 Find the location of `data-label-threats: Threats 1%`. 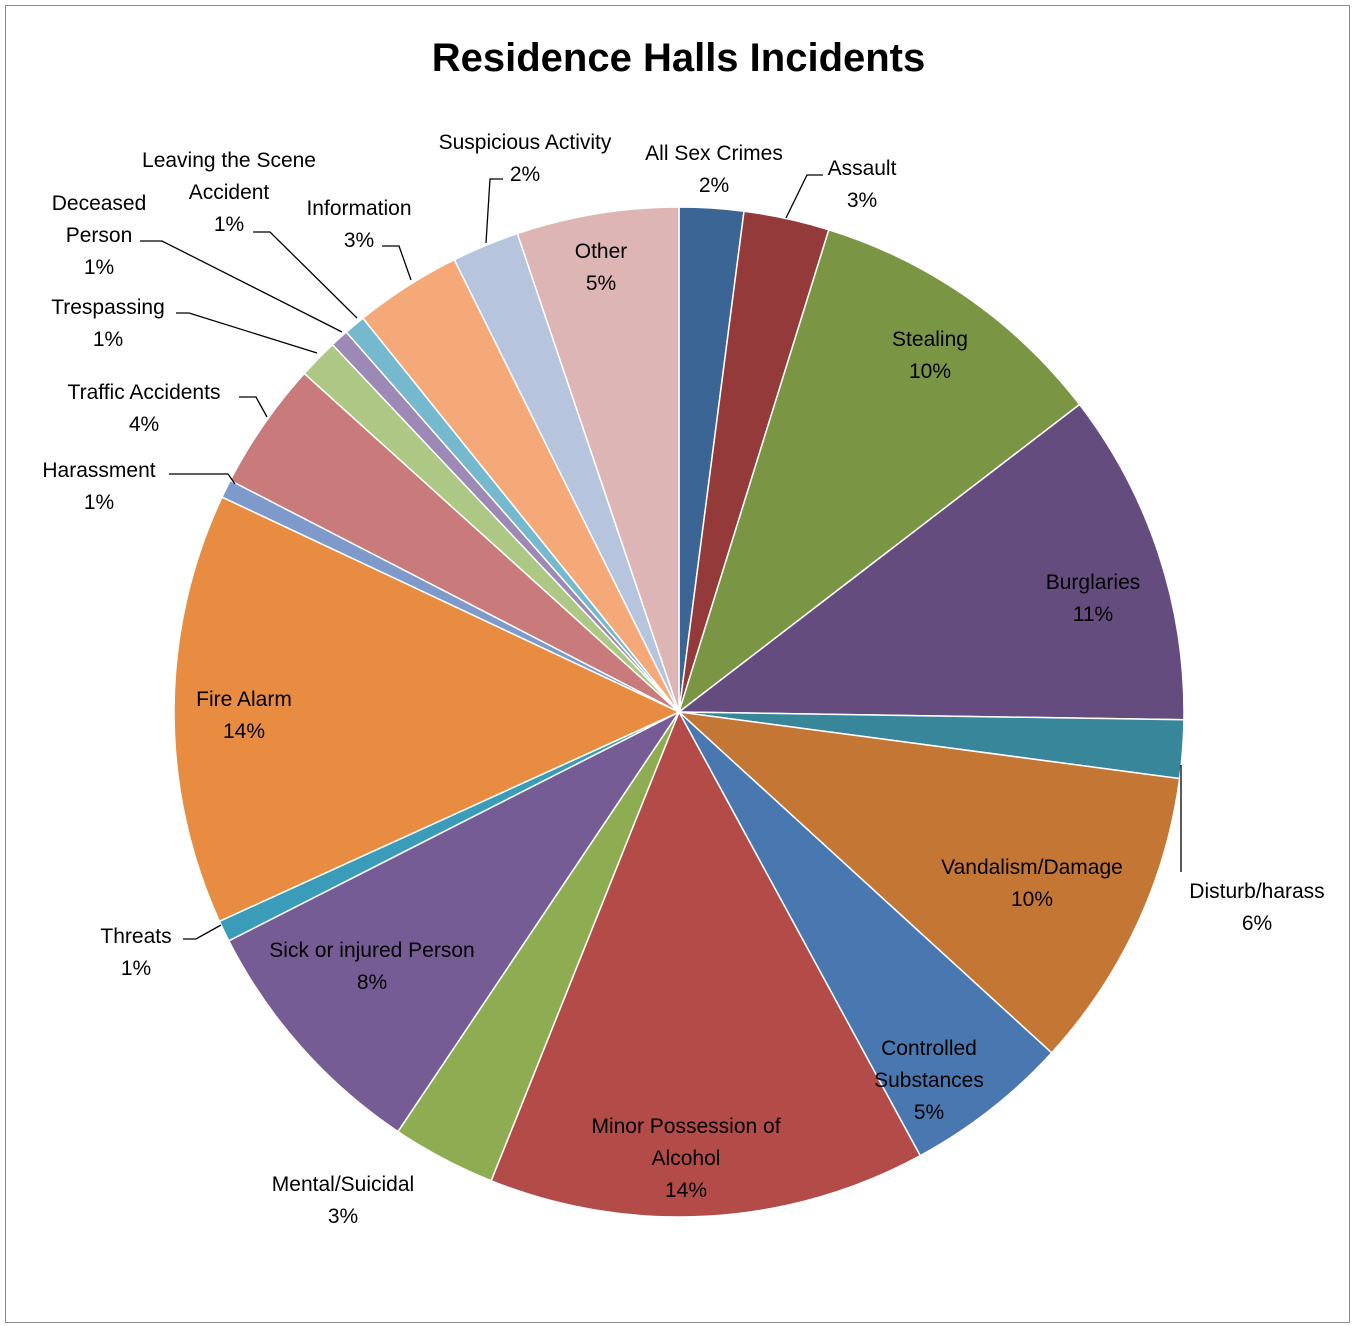

data-label-threats: Threats 1% is located at coordinates (135, 952).